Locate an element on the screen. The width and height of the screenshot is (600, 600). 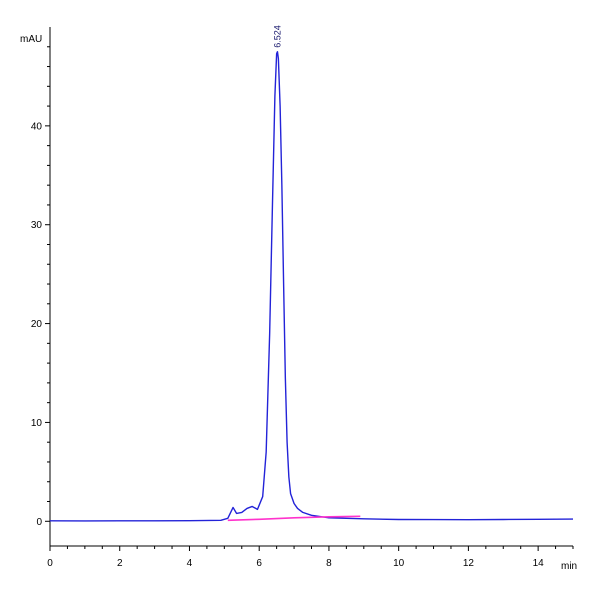
x-tick-label: 14 is located at coordinates (539, 563).